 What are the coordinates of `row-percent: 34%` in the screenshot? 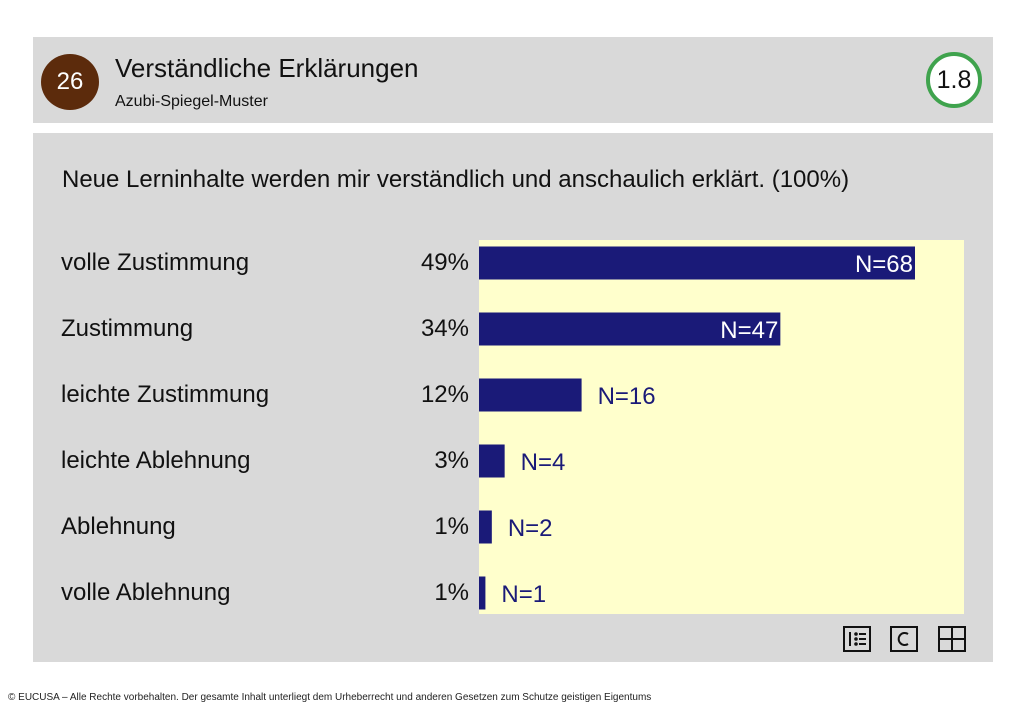 It's located at (444, 328).